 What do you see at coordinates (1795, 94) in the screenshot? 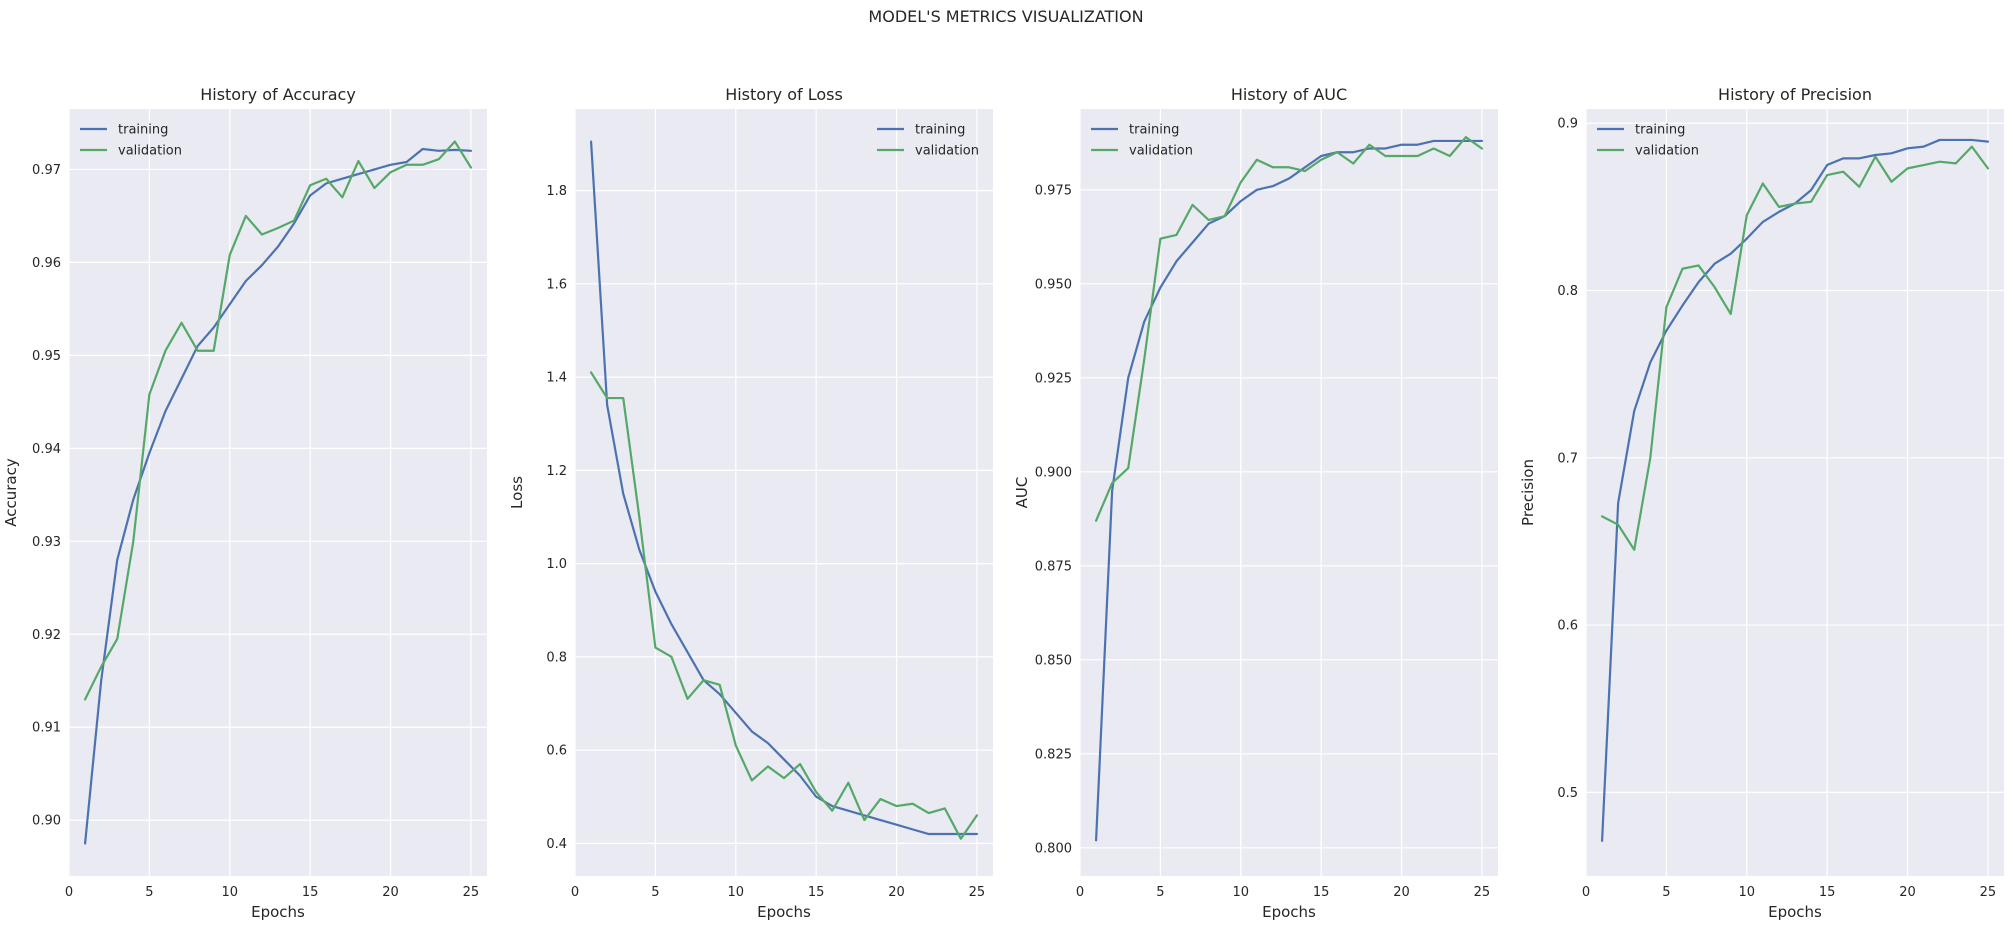
I see `precision-chart-title: History of Precision` at bounding box center [1795, 94].